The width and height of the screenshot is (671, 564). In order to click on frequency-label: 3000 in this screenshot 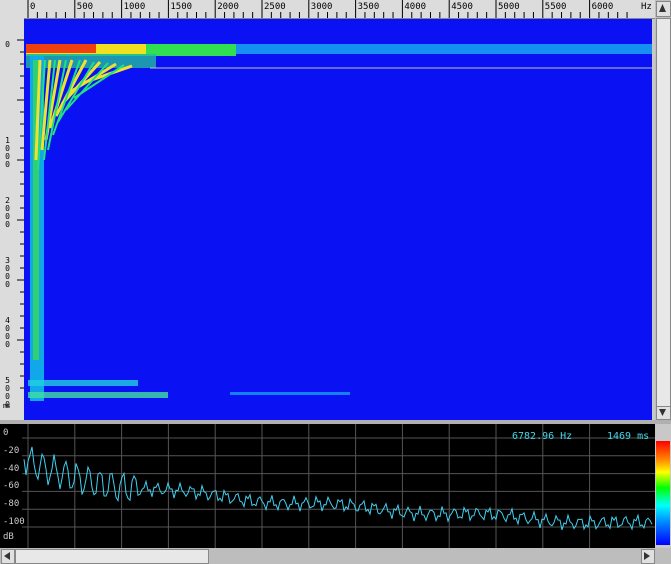, I will do `click(321, 7)`.